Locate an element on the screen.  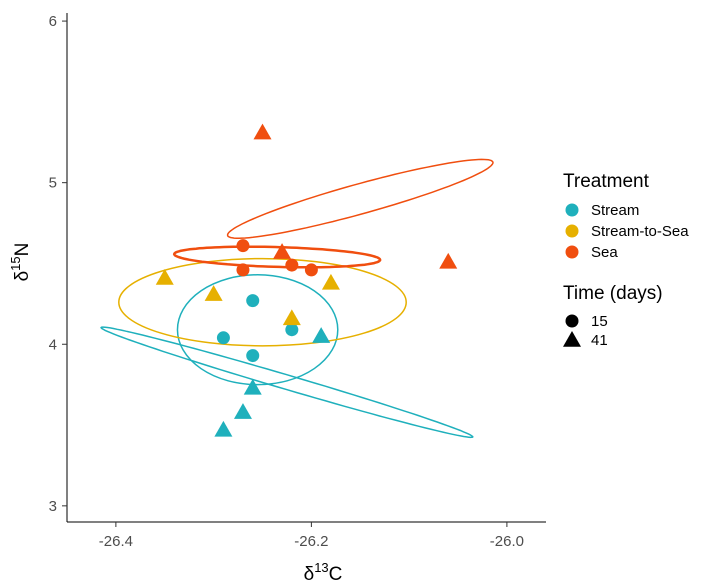
legend-label: Sea is located at coordinates (604, 252).